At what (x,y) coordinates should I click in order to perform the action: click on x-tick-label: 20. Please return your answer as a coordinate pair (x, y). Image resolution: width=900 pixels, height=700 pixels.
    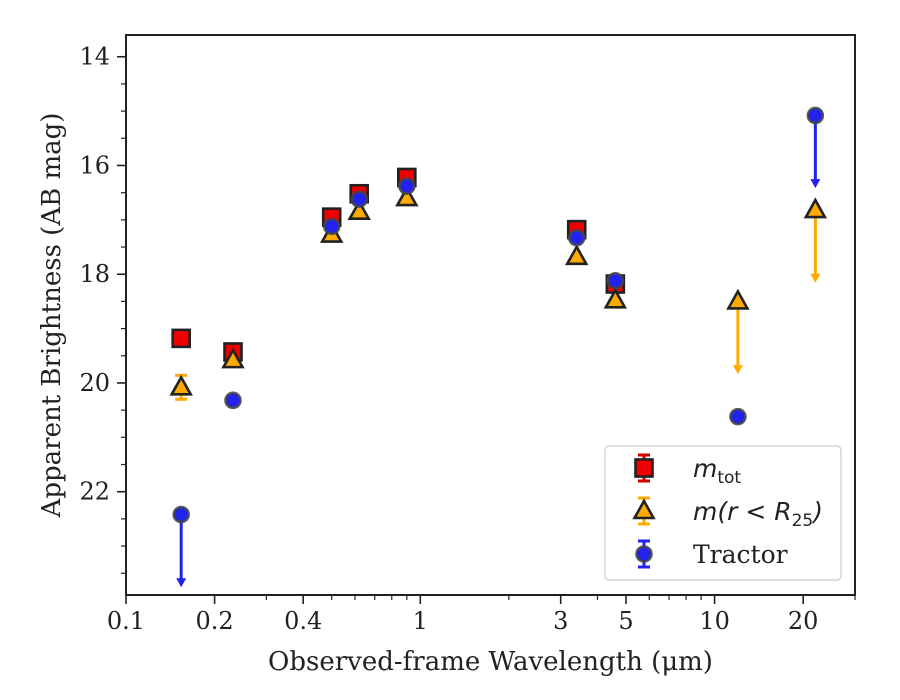
    Looking at the image, I should click on (803, 621).